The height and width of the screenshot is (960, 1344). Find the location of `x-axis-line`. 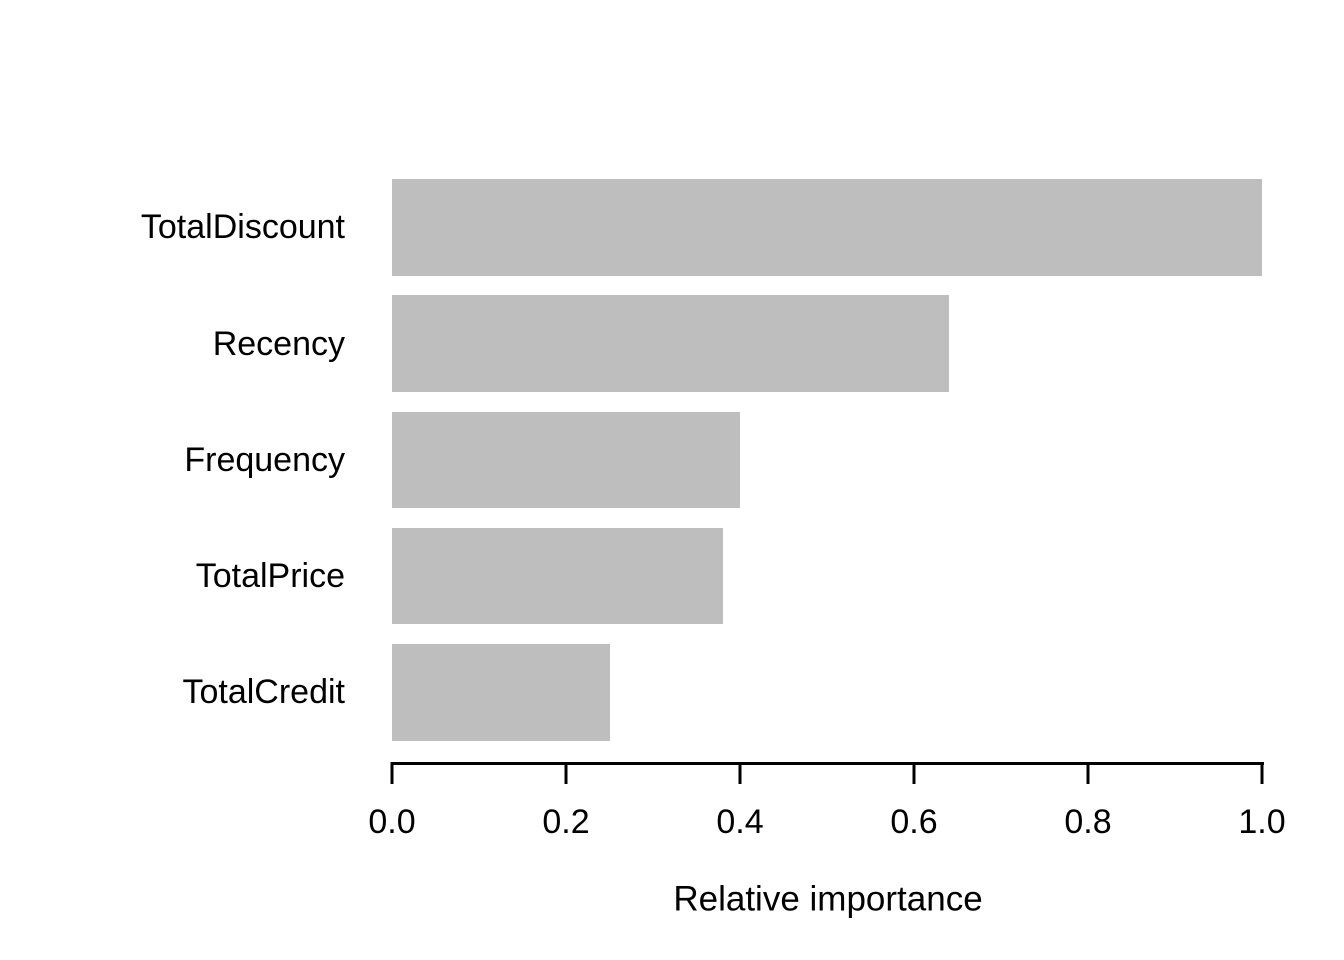

x-axis-line is located at coordinates (828, 763).